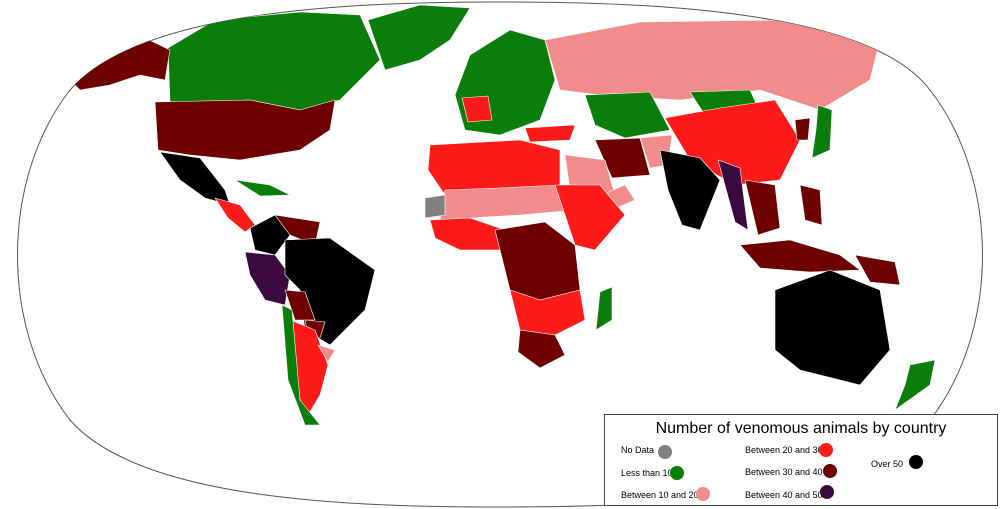 The height and width of the screenshot is (509, 1000). I want to click on legend-label-10-20: Between 10 and 20, so click(660, 495).